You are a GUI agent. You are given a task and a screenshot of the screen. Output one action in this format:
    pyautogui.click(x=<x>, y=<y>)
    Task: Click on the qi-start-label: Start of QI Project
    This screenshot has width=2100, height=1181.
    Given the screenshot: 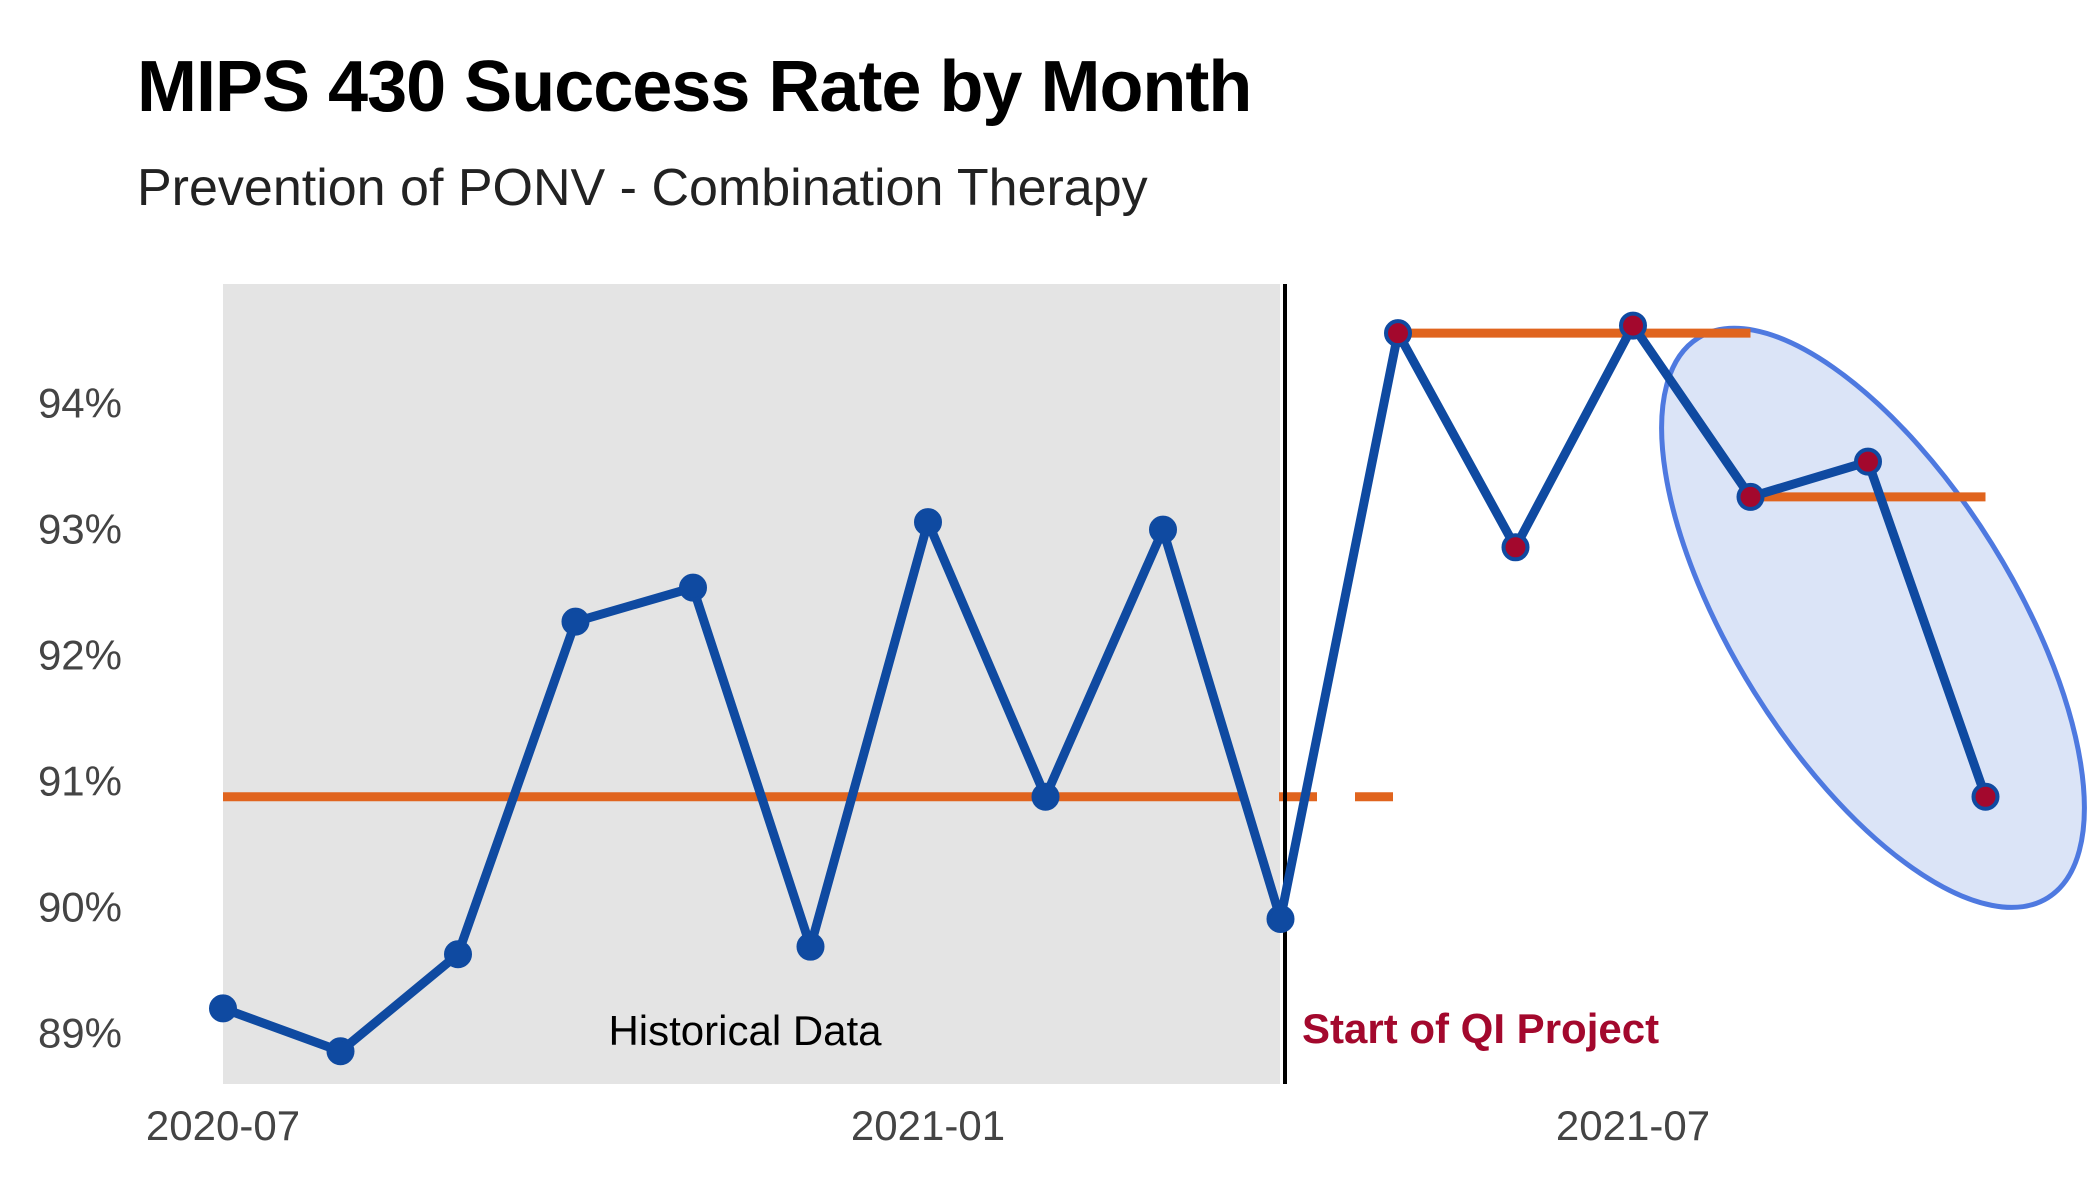 What is the action you would take?
    pyautogui.click(x=1480, y=1028)
    